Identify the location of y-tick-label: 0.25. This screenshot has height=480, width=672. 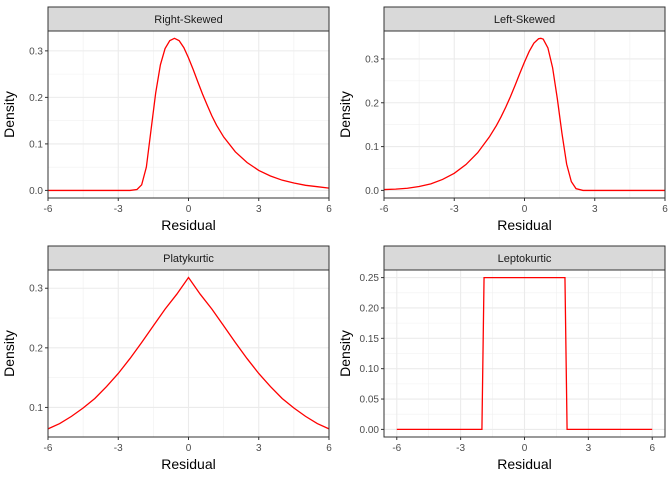
(370, 278).